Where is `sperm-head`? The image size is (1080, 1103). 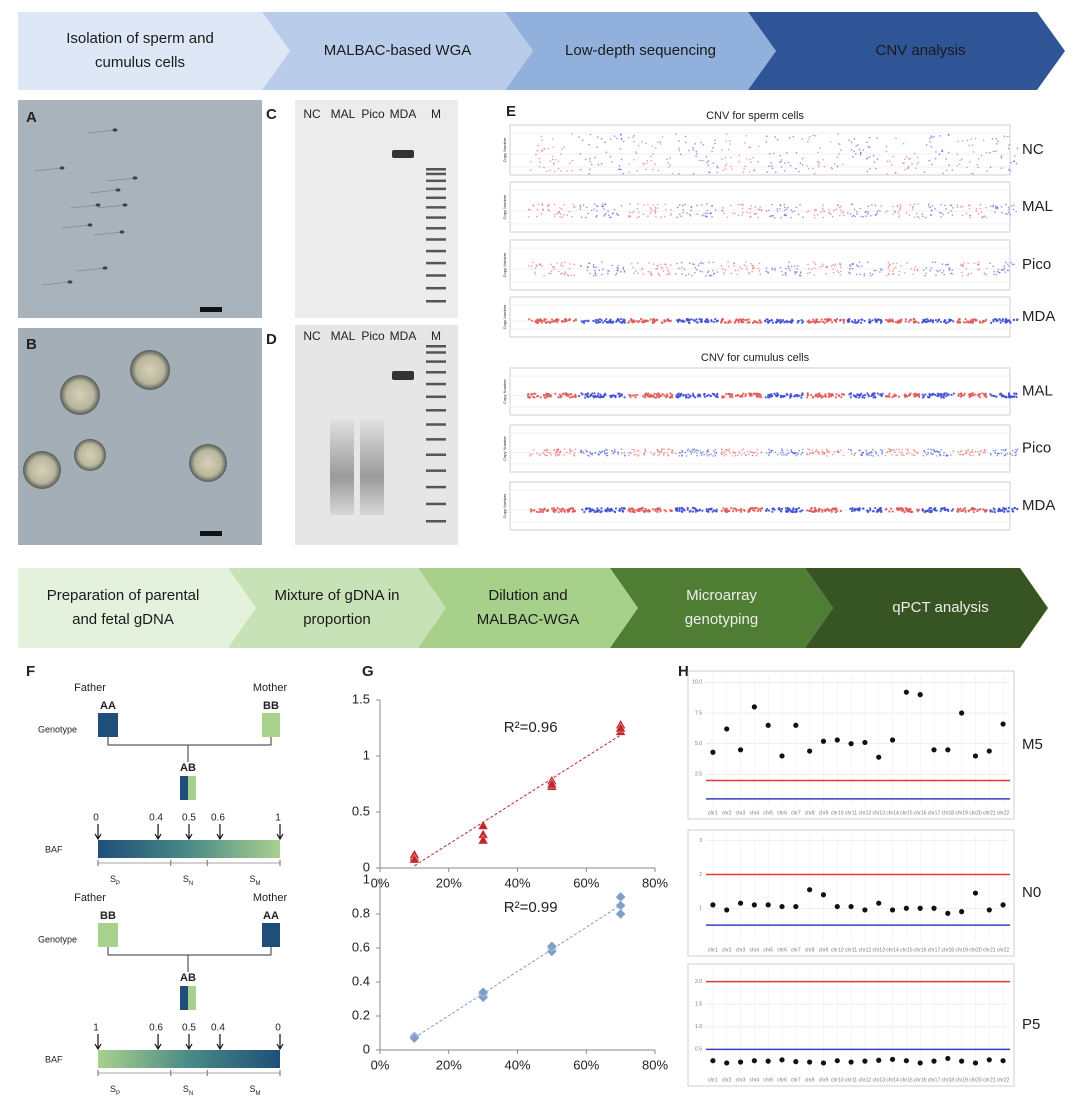 sperm-head is located at coordinates (122, 232).